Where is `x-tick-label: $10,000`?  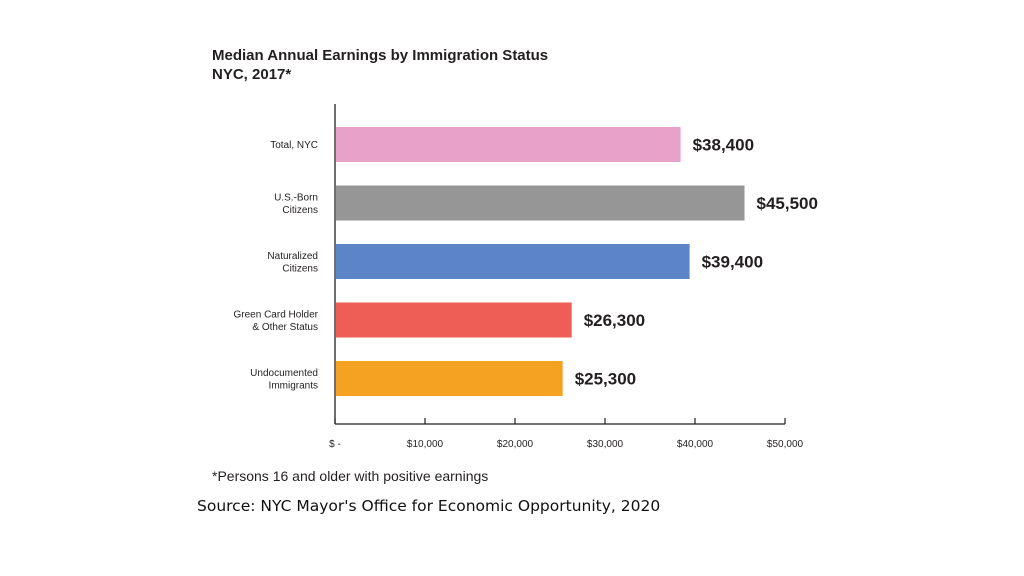 x-tick-label: $10,000 is located at coordinates (425, 444).